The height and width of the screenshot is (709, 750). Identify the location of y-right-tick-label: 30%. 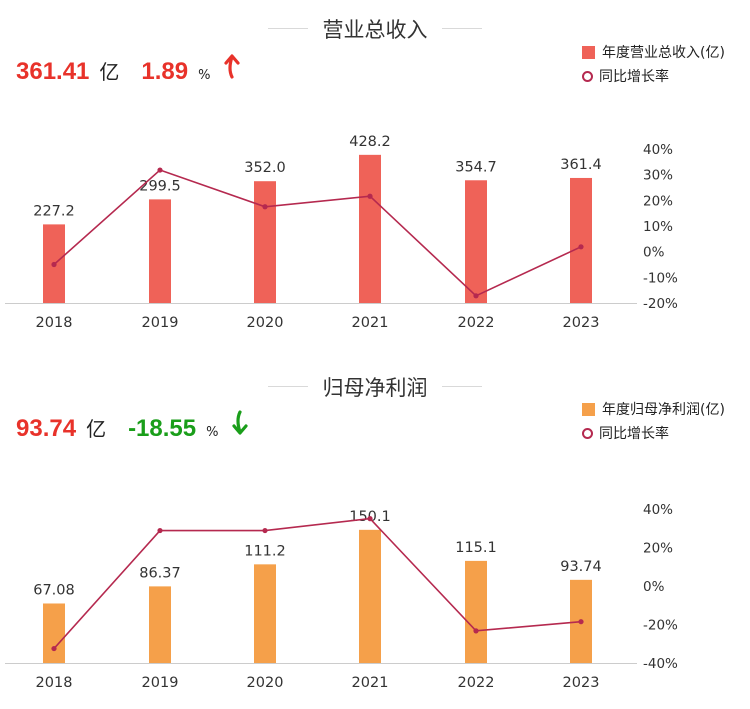
(658, 176).